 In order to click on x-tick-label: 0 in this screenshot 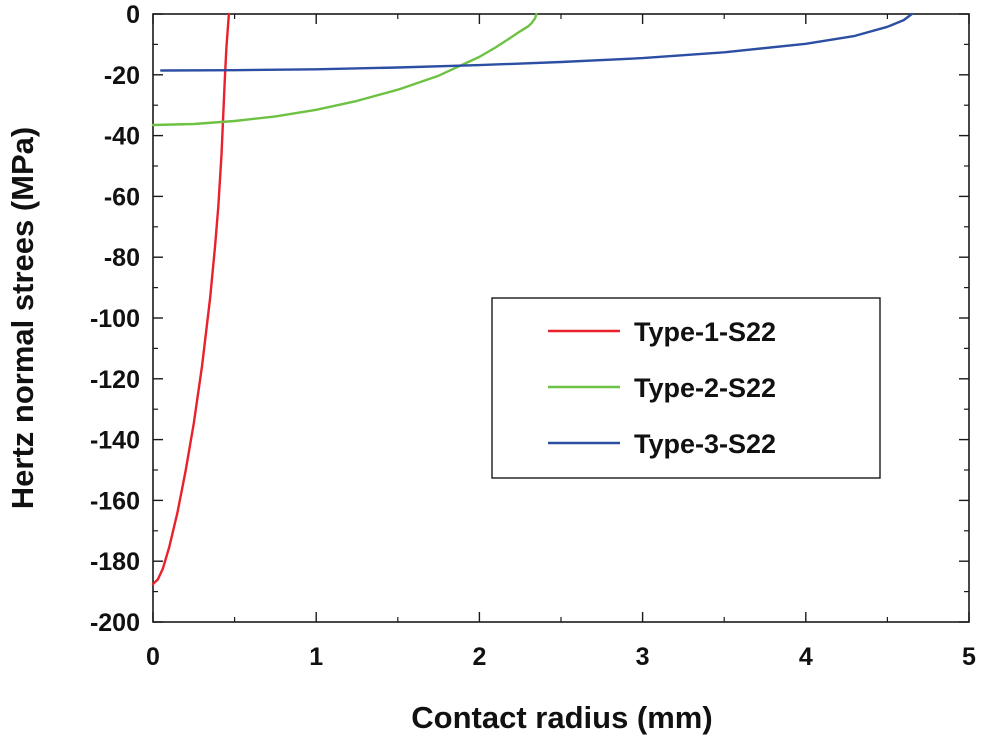, I will do `click(153, 657)`.